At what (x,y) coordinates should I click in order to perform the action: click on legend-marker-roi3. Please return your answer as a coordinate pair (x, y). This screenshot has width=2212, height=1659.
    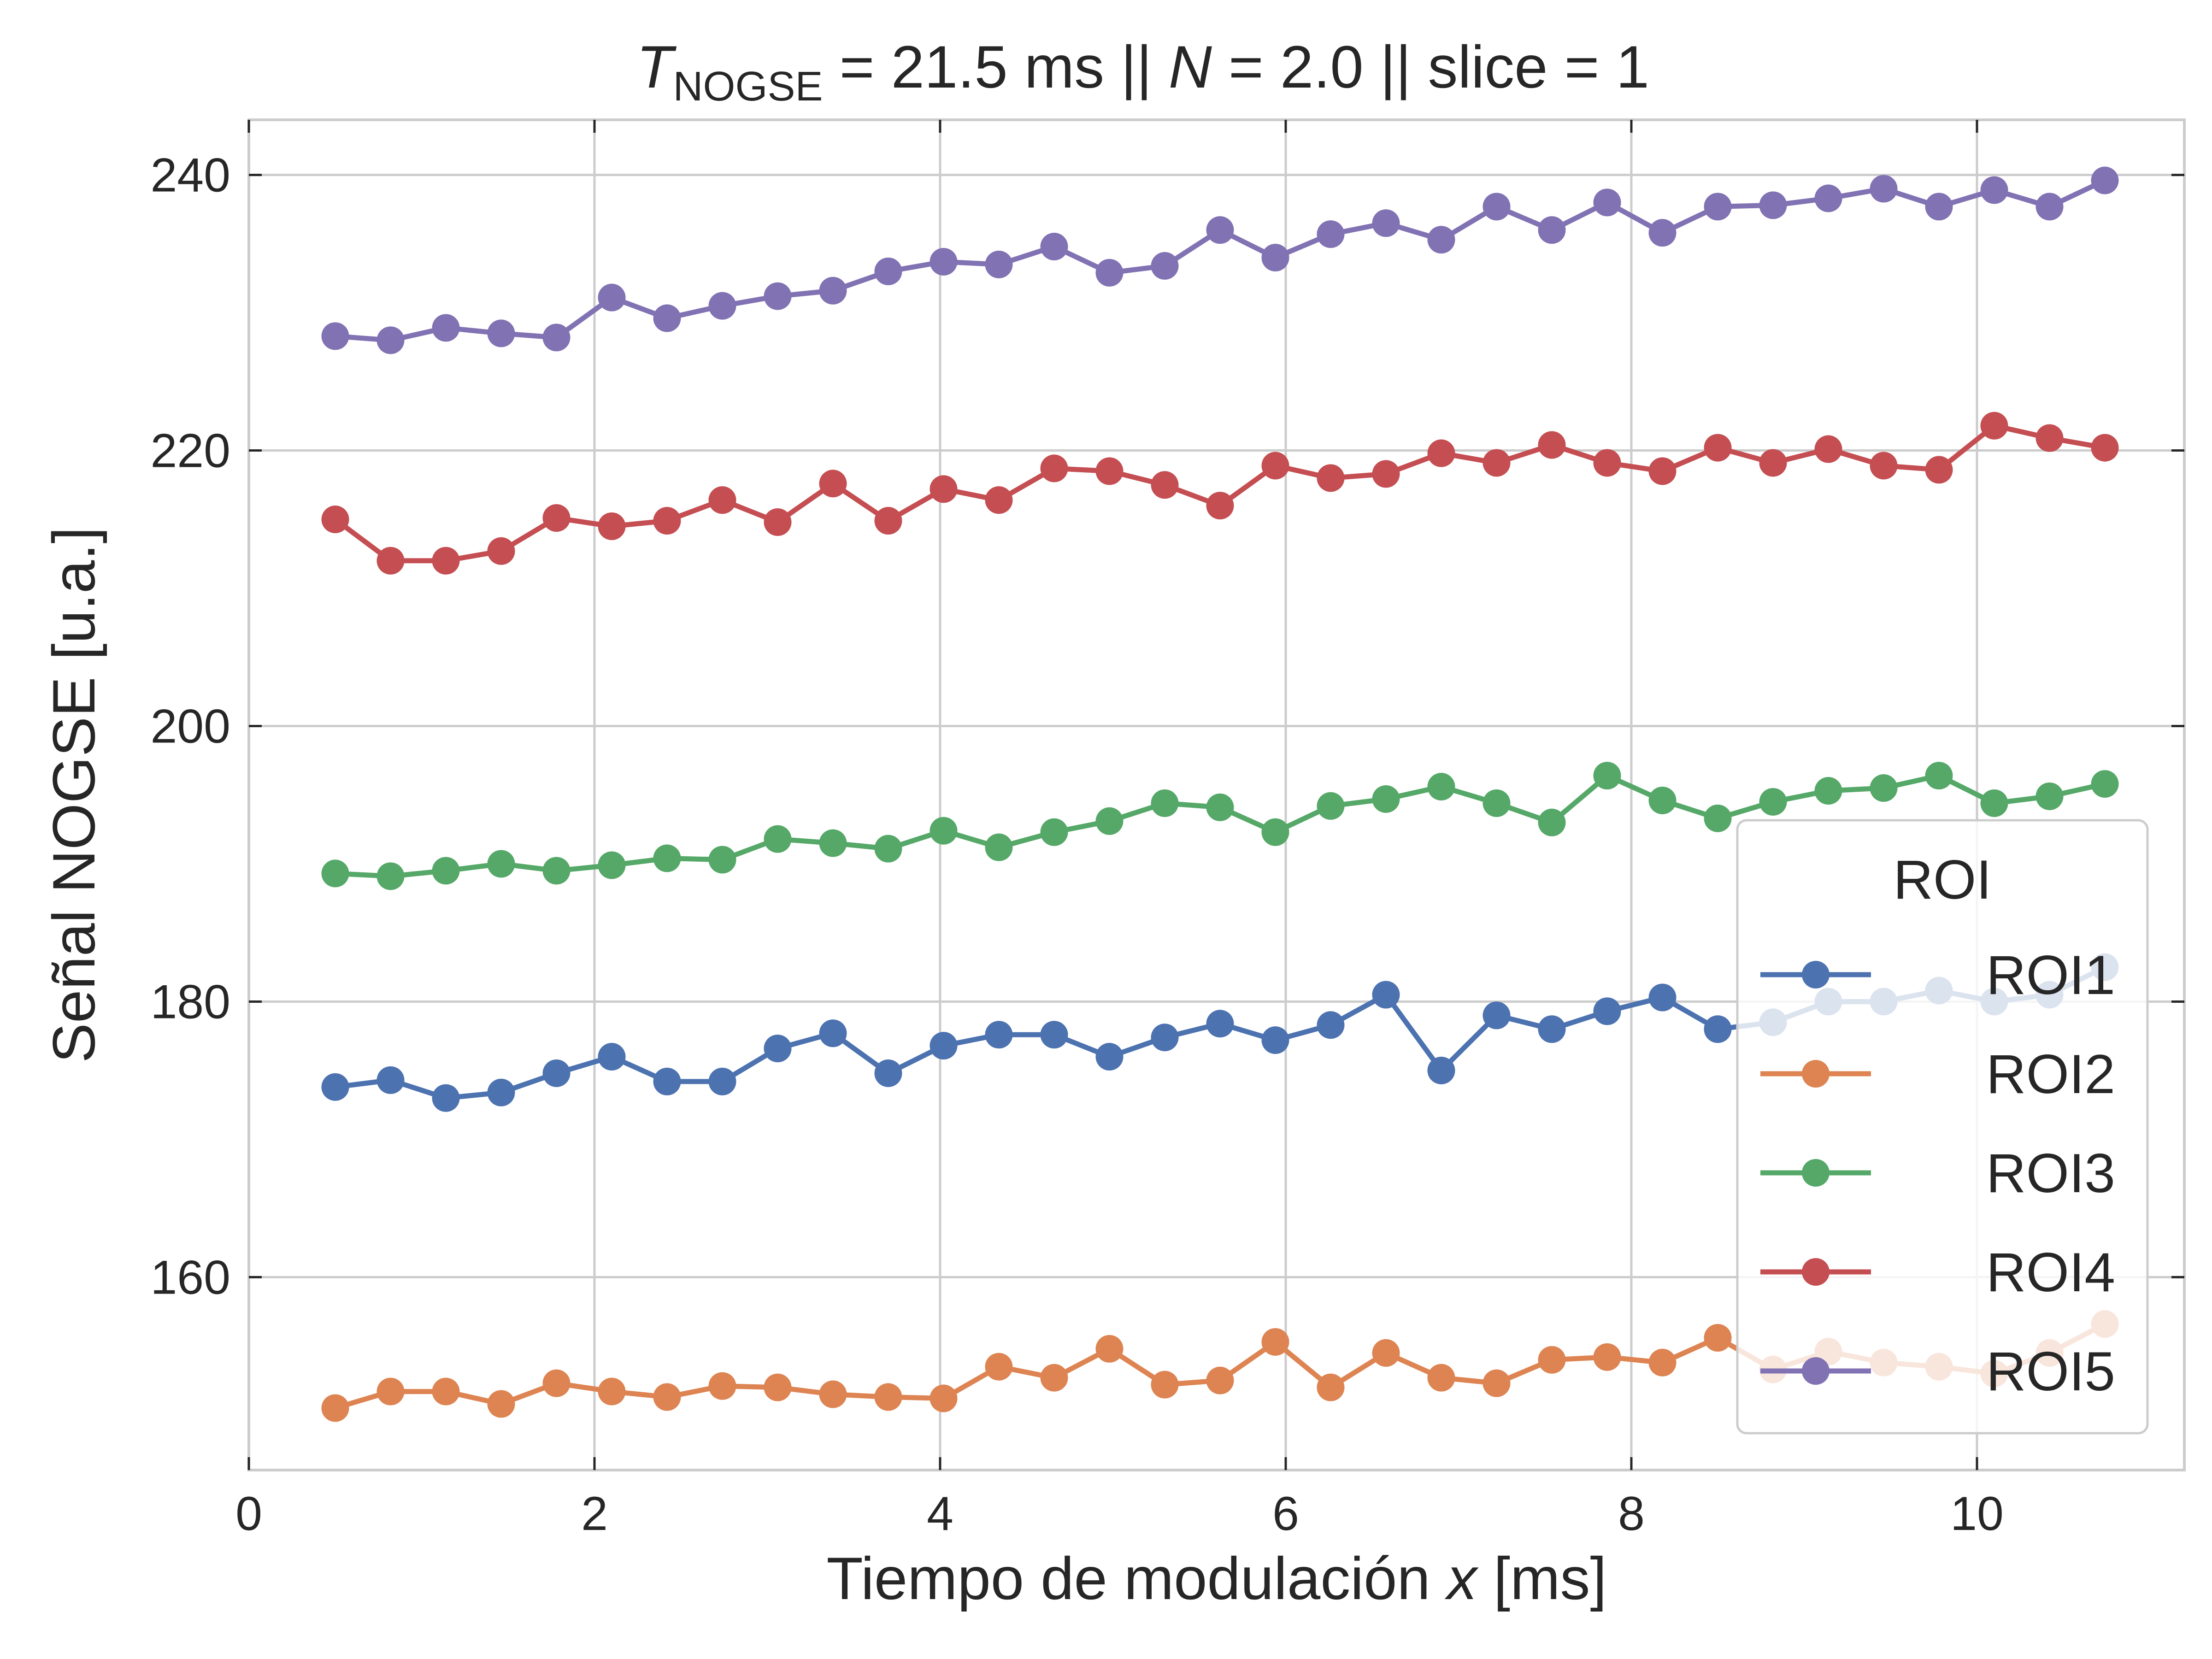
    Looking at the image, I should click on (1816, 1173).